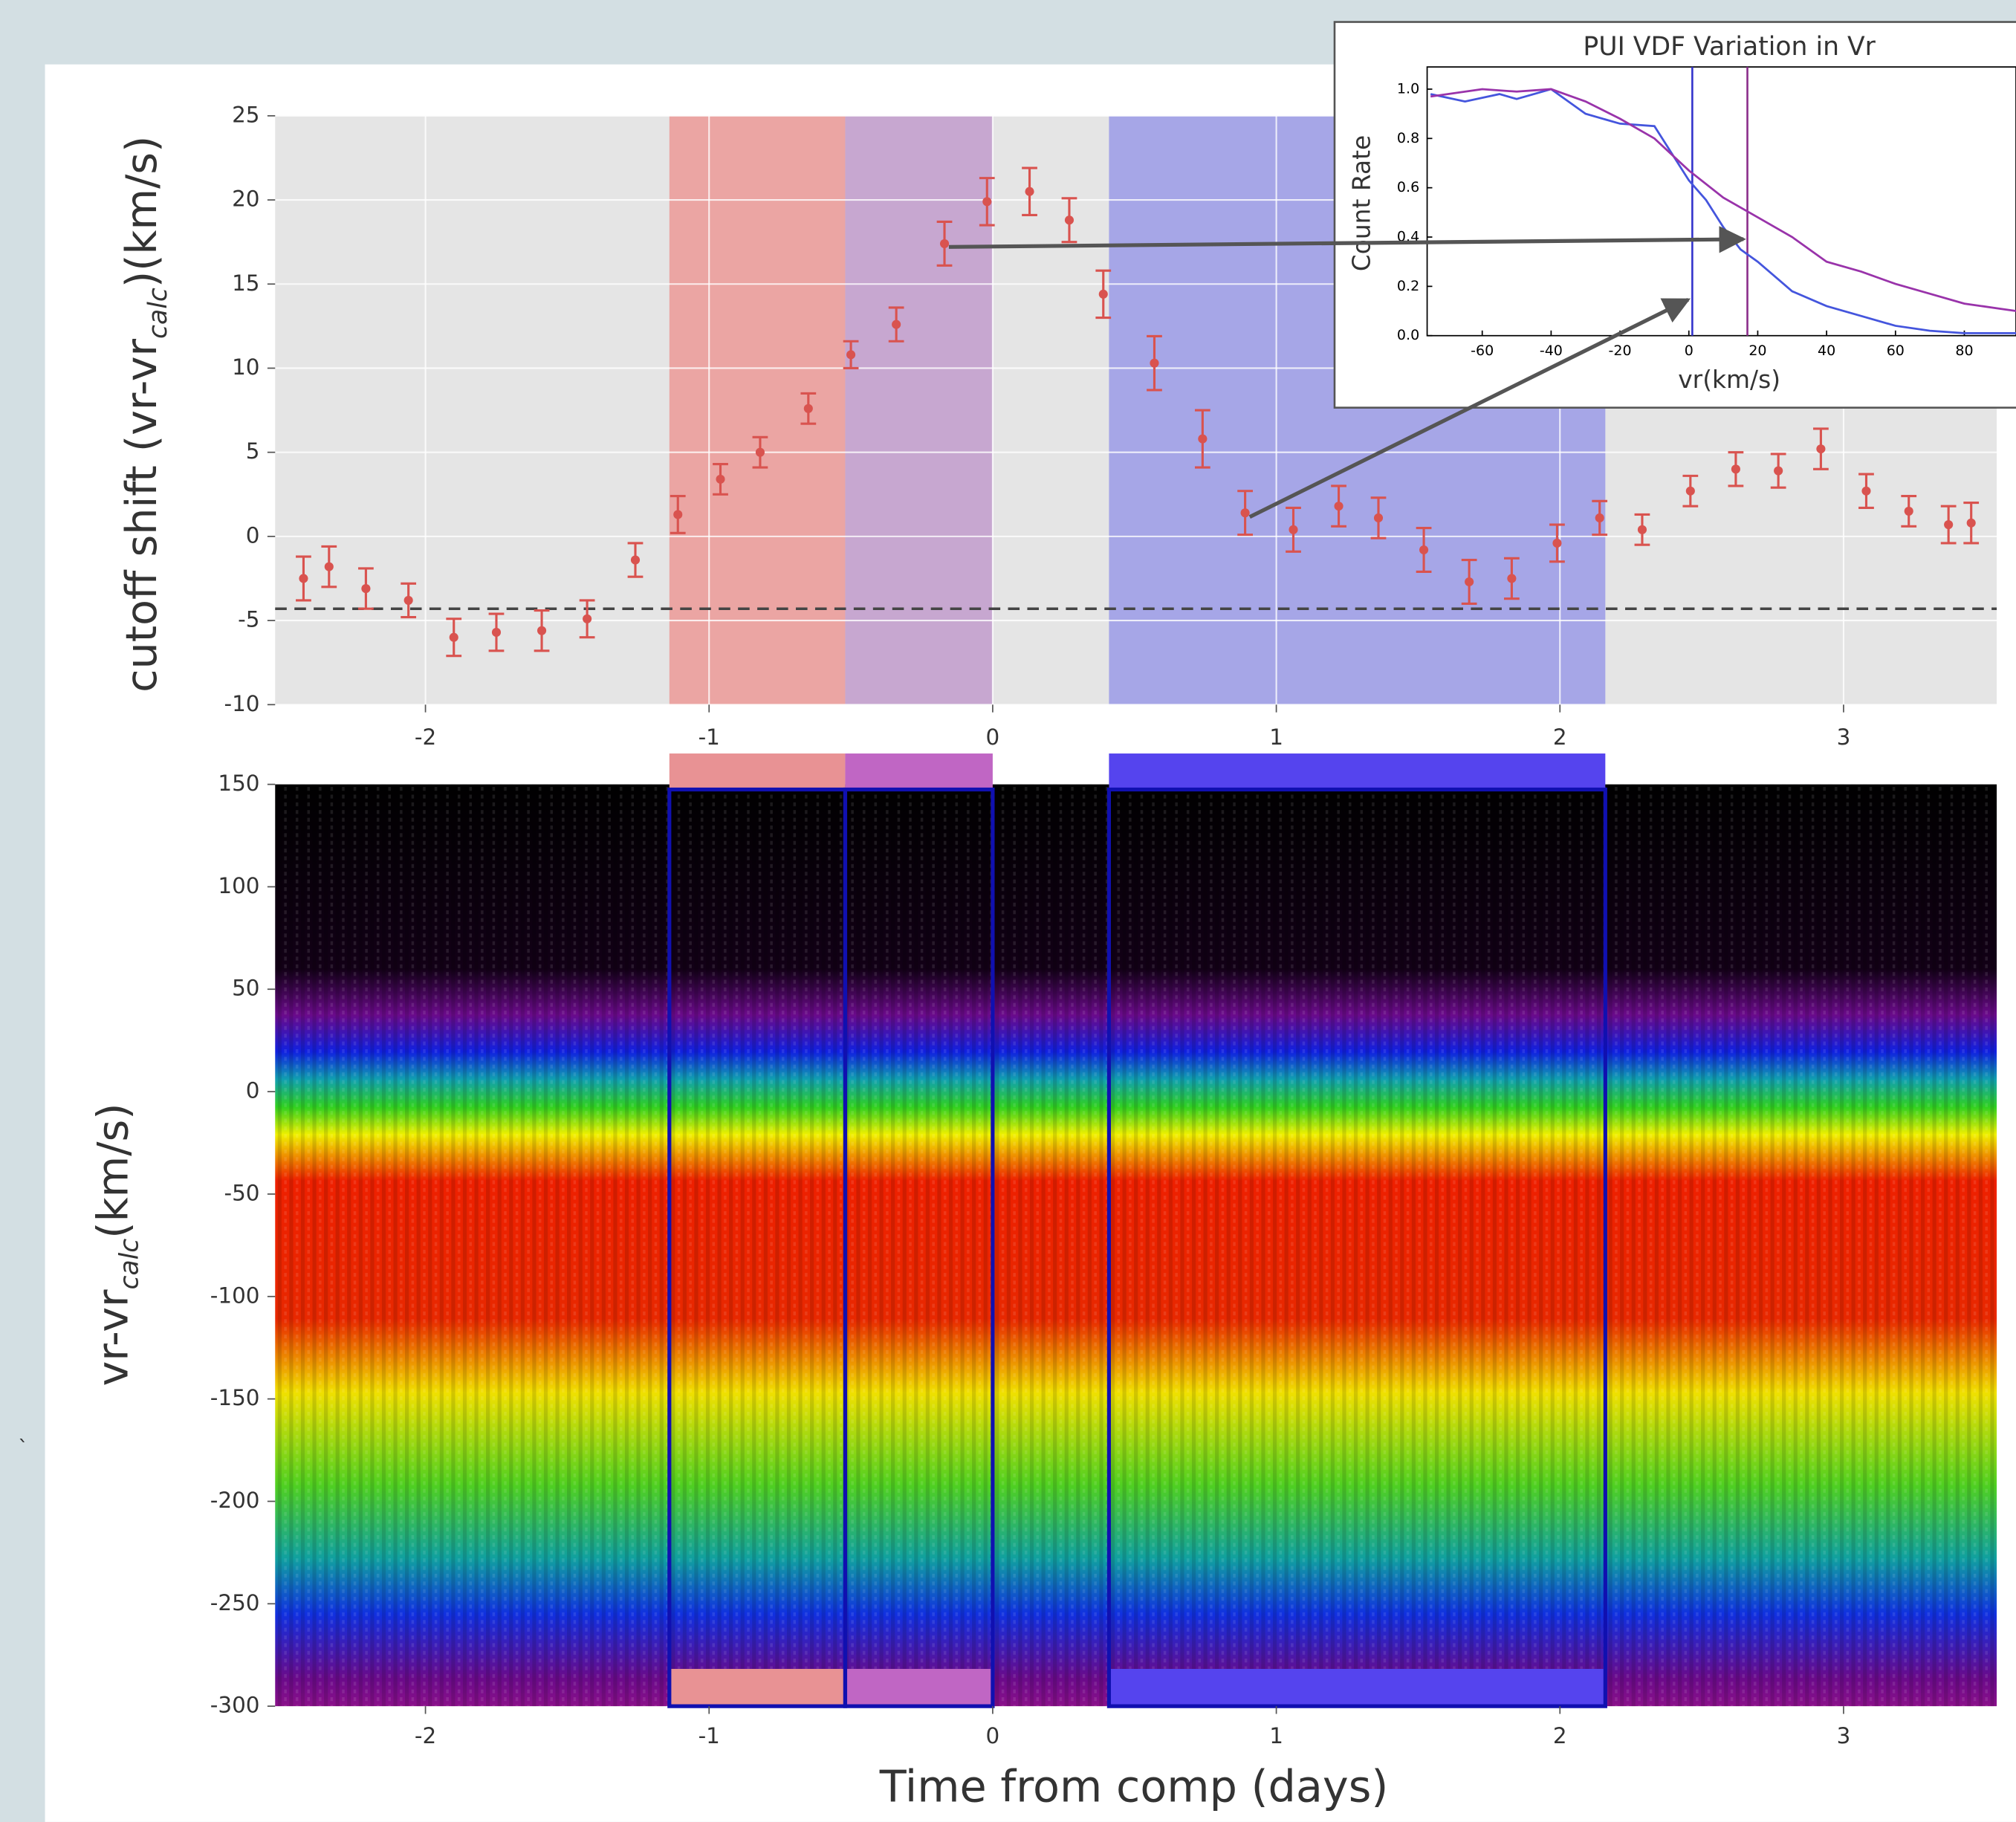 The width and height of the screenshot is (2016, 1822). I want to click on y-label-main: vr-vr, so click(112, 1337).